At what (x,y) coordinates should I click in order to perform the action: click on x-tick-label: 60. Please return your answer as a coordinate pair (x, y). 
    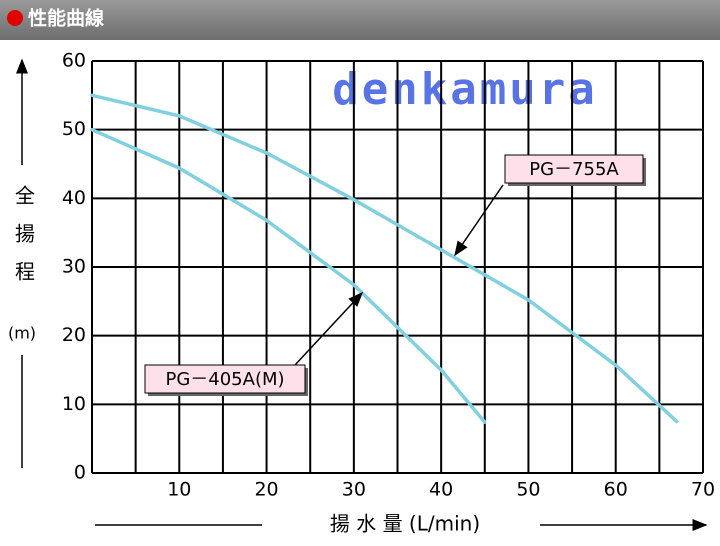
    Looking at the image, I should click on (616, 490).